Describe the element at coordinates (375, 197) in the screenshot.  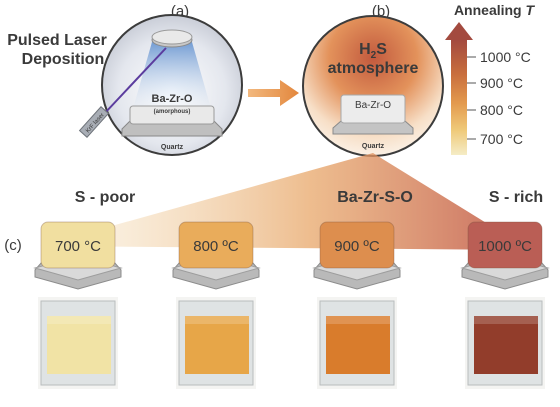
I see `composition-label: Ba-Zr-S-O` at that location.